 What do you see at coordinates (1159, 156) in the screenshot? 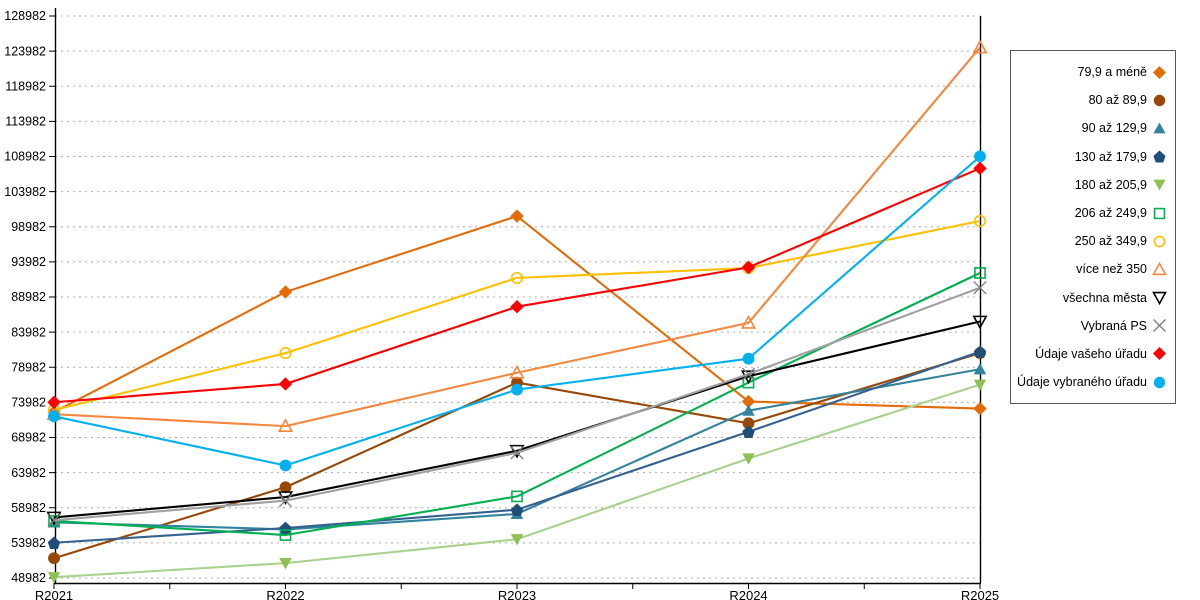
I see `pentagon-legend-marker-icon` at bounding box center [1159, 156].